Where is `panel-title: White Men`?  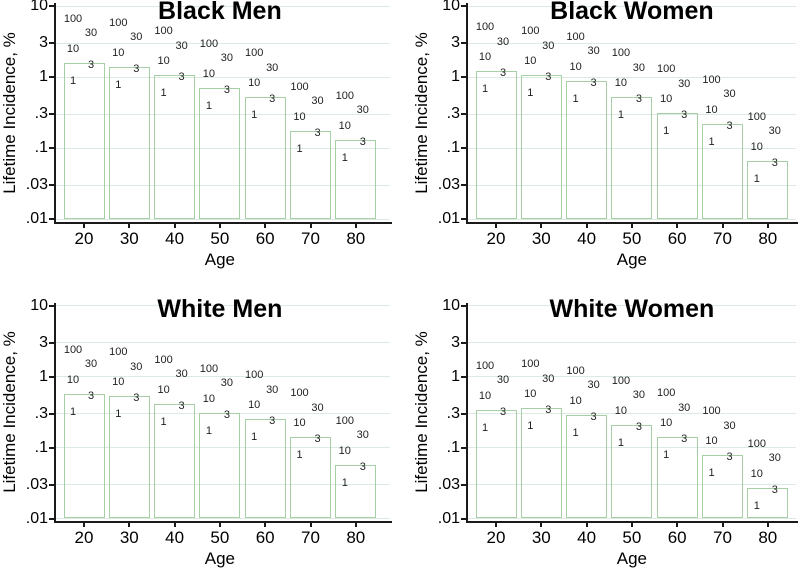 panel-title: White Men is located at coordinates (220, 309).